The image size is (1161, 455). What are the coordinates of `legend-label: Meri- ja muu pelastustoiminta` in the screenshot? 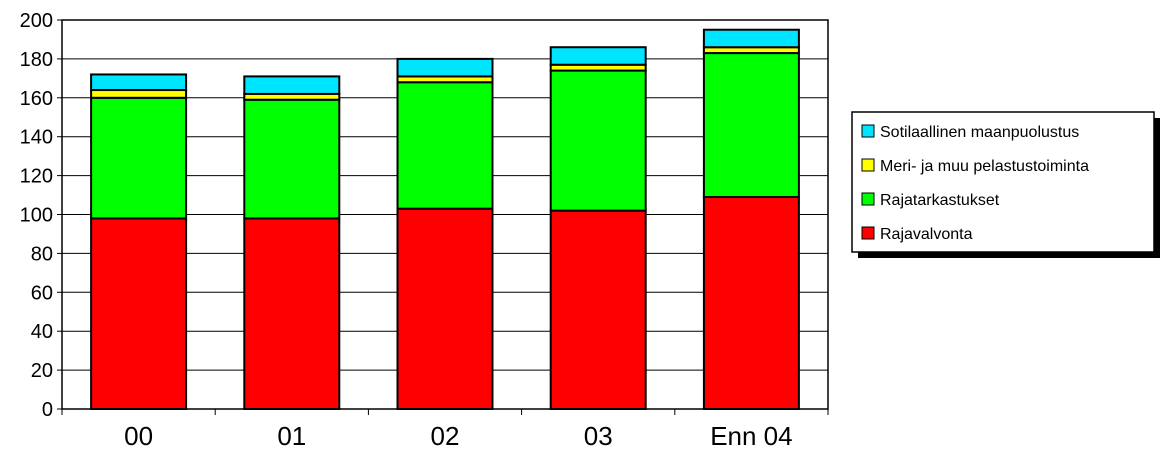 It's located at (984, 166).